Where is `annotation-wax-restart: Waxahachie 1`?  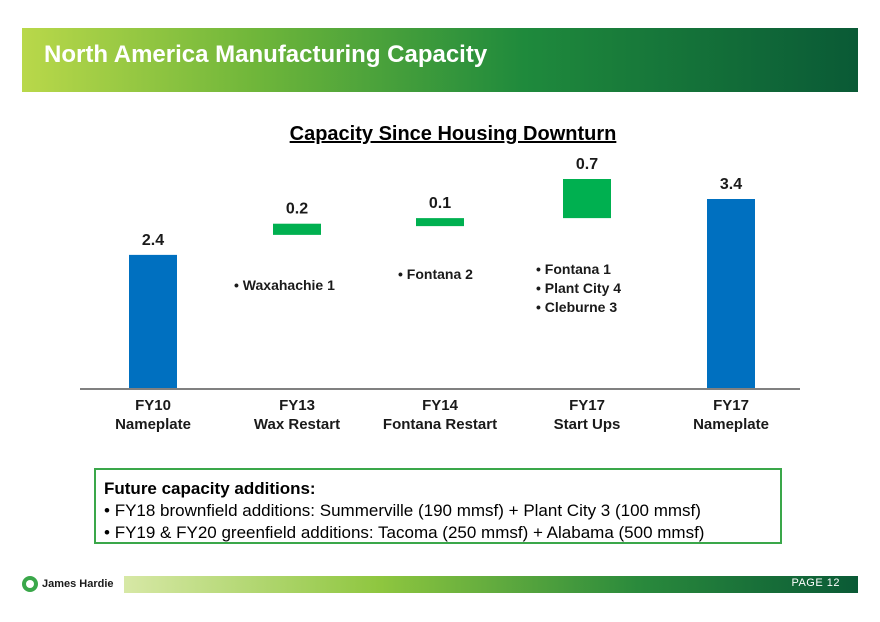 annotation-wax-restart: Waxahachie 1 is located at coordinates (284, 285).